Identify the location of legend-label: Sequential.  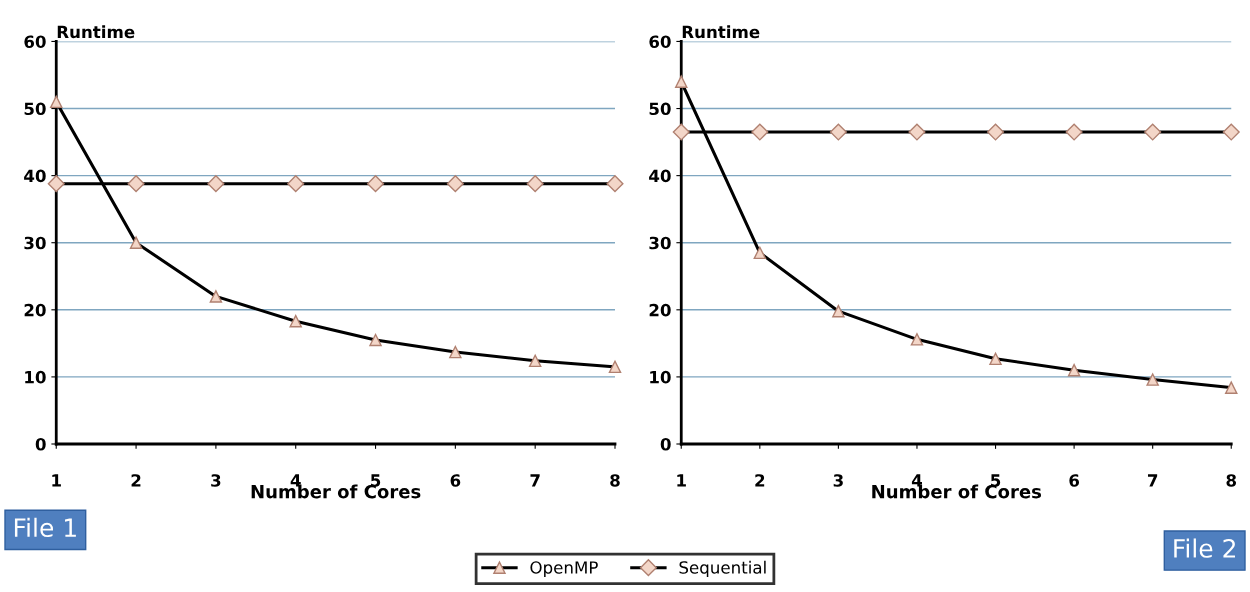
(722, 568).